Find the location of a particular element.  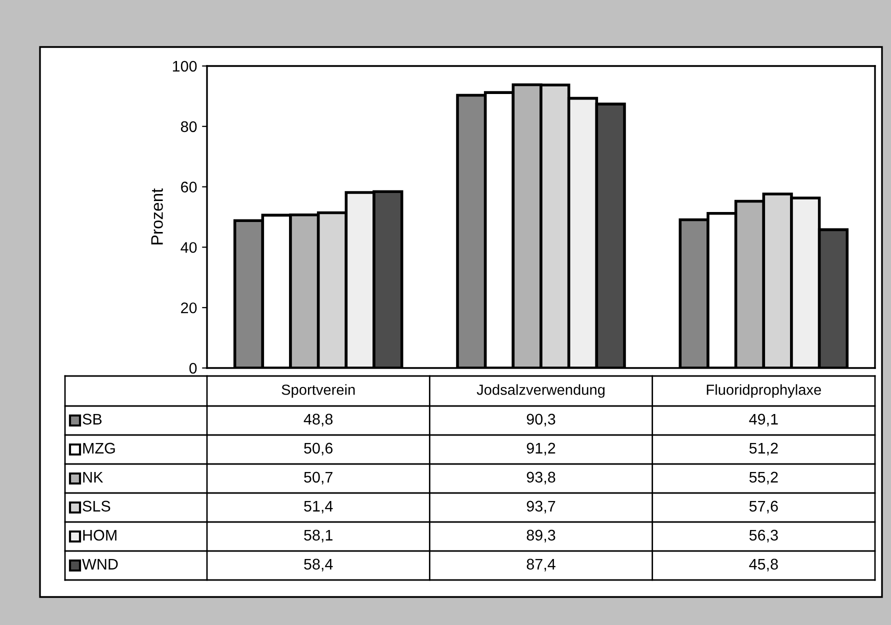

data-label: 51,2 is located at coordinates (763, 449).